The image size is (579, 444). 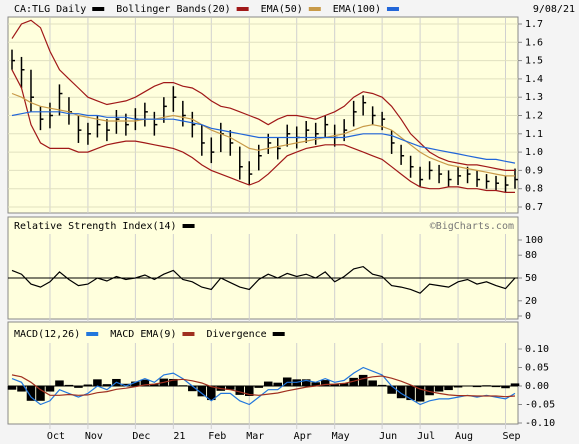 What do you see at coordinates (472, 226) in the screenshot?
I see `watermark: ©BigCharts.com` at bounding box center [472, 226].